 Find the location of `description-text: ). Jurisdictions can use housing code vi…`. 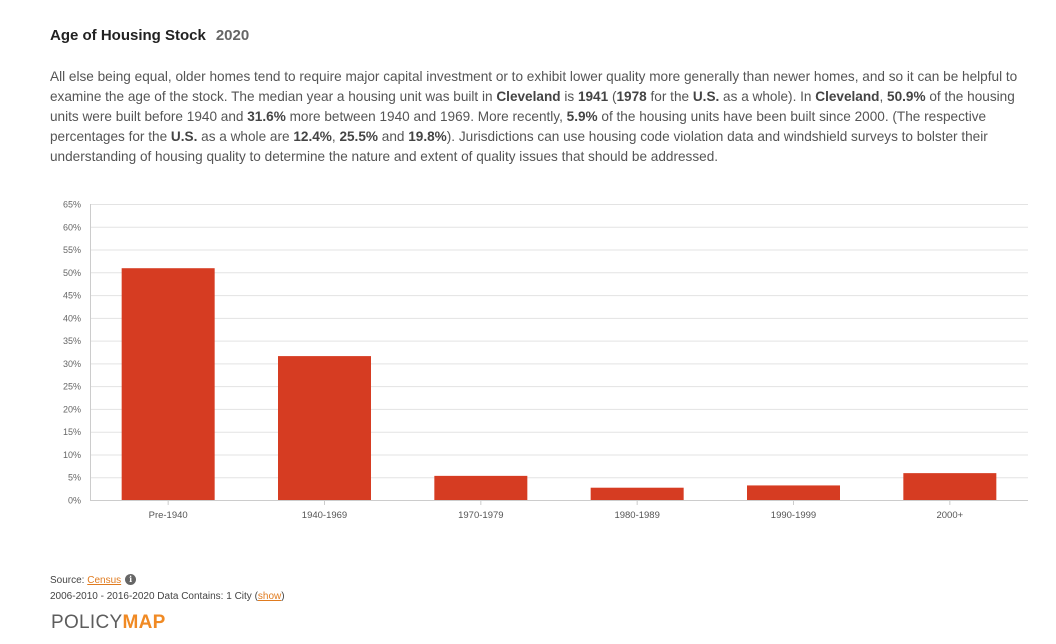

description-text: ). Jurisdictions can use housing code vi… is located at coordinates (519, 146).